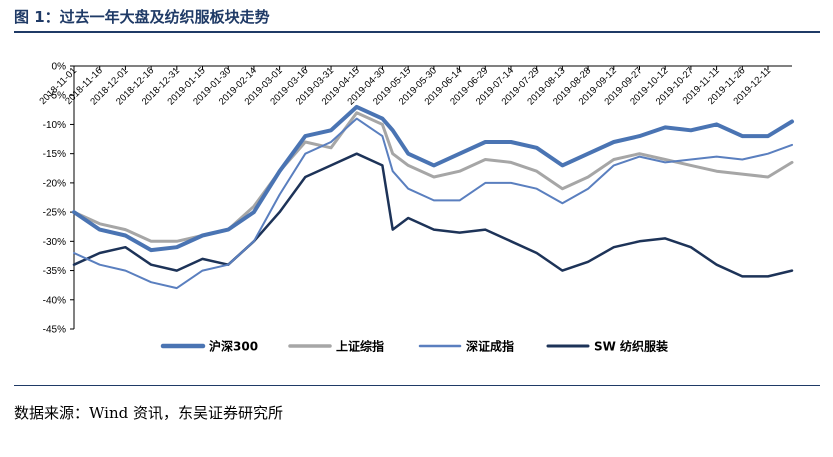 Image resolution: width=833 pixels, height=457 pixels. What do you see at coordinates (54, 183) in the screenshot?
I see `y-tick-label: -20%` at bounding box center [54, 183].